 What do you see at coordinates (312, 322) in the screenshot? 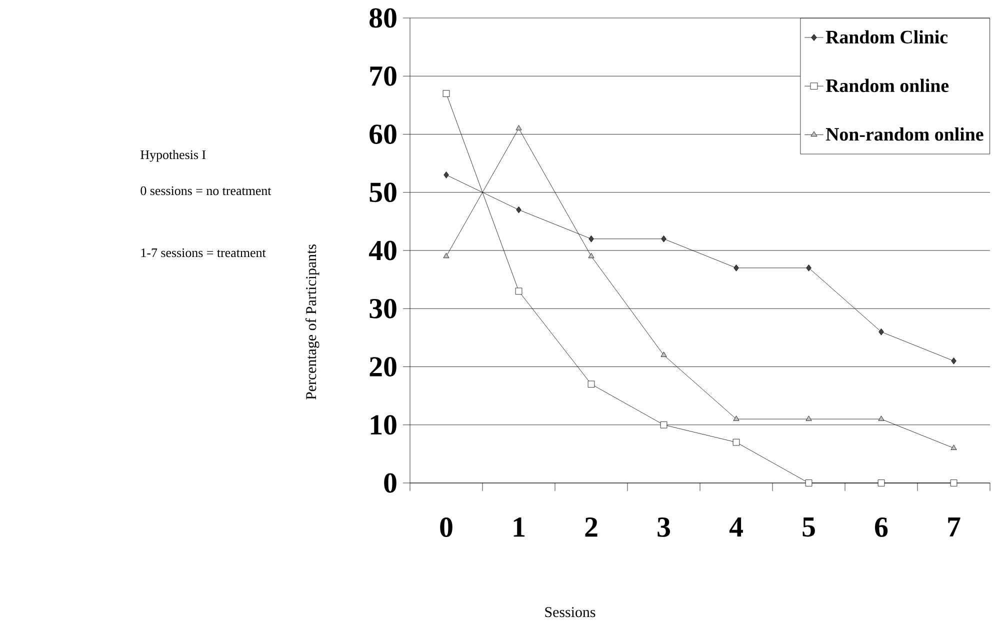
I see `y-axis-title: Percentage of Participants` at bounding box center [312, 322].